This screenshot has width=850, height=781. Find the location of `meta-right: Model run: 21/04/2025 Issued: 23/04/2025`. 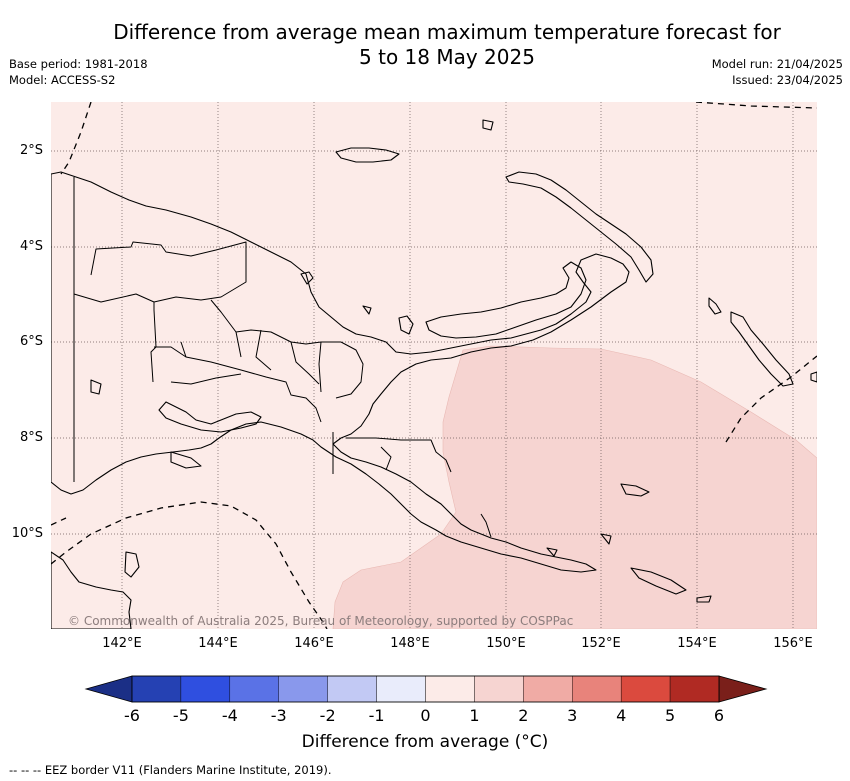

meta-right: Model run: 21/04/2025 Issued: 23/04/2025 is located at coordinates (777, 72).